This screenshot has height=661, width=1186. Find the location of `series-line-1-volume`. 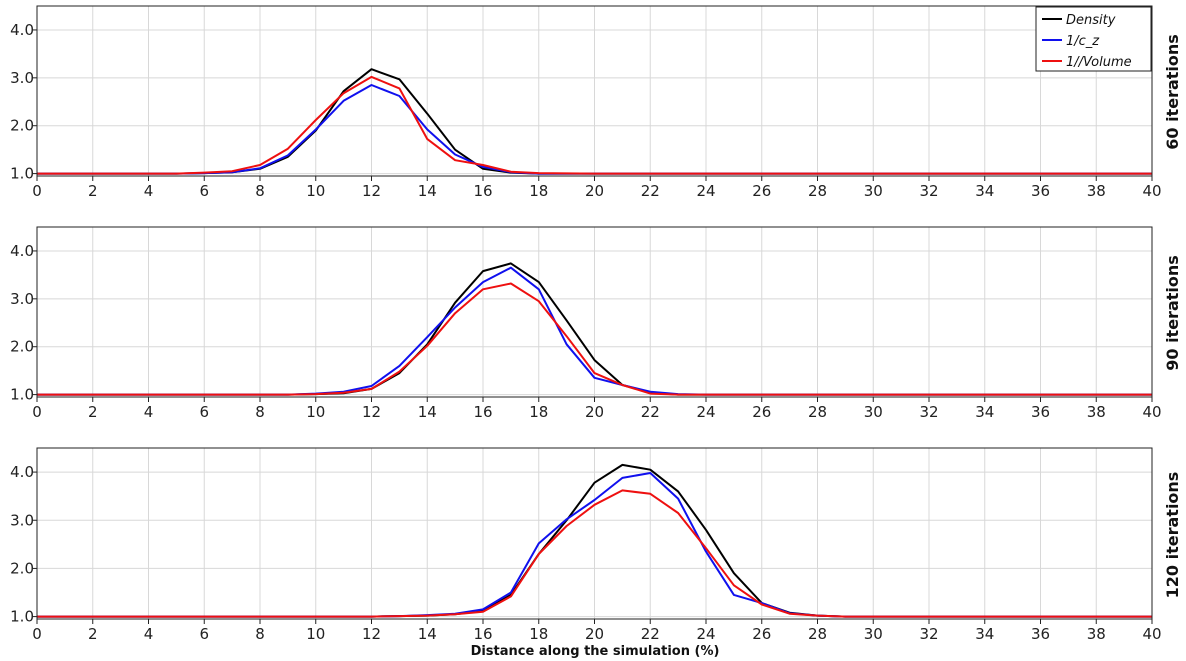

series-line-1-volume is located at coordinates (594, 125).